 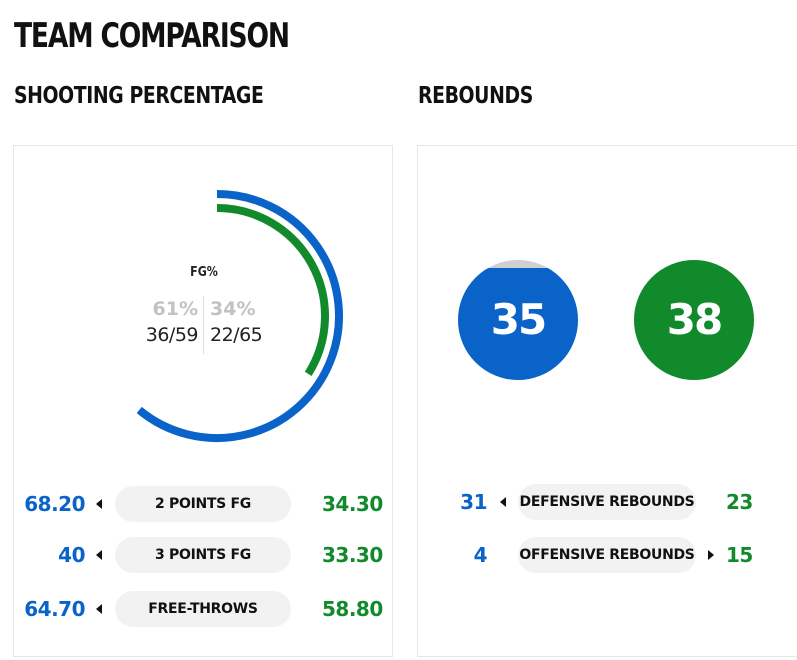 I want to click on rebounds-section-title: REBOUNDS, so click(x=475, y=96).